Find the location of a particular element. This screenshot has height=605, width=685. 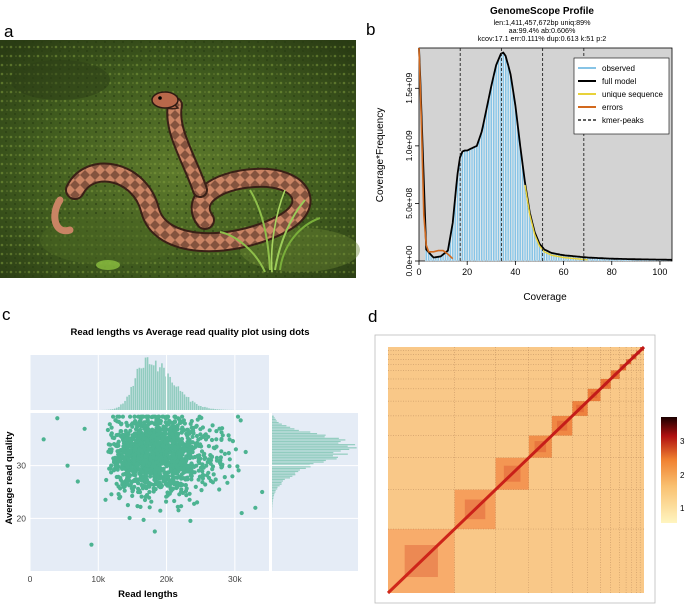

hic-chromosome-block is located at coordinates (623, 367).